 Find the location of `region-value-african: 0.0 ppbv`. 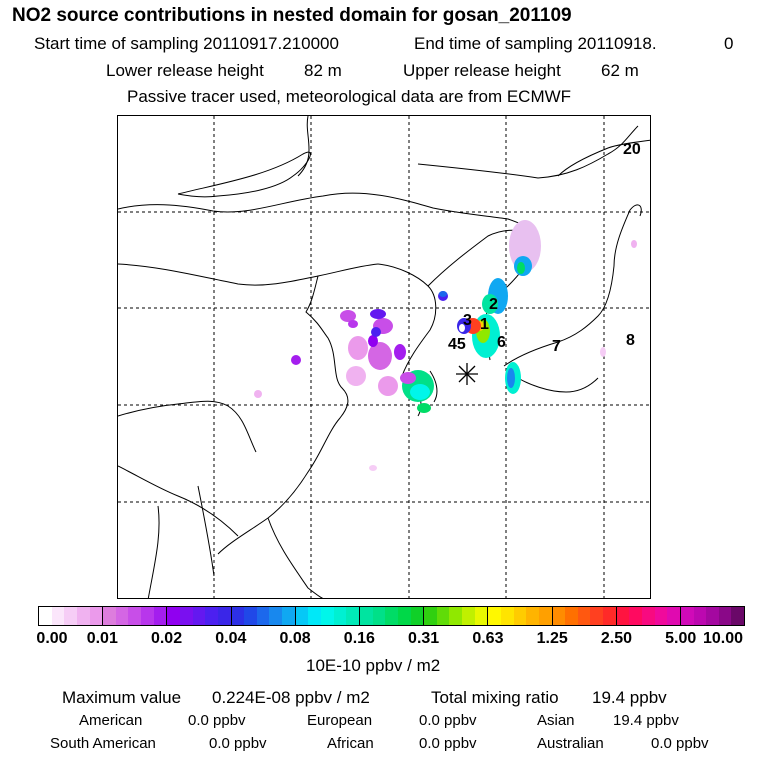

region-value-african: 0.0 ppbv is located at coordinates (448, 743).